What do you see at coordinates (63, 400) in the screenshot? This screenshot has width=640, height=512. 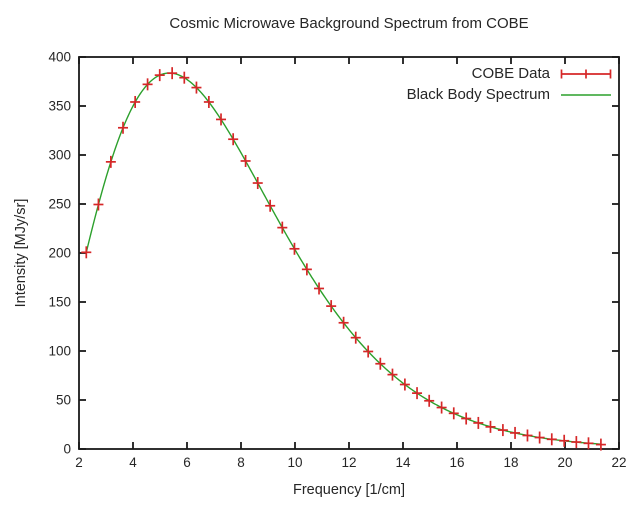 I see `y-tick-label: 50` at bounding box center [63, 400].